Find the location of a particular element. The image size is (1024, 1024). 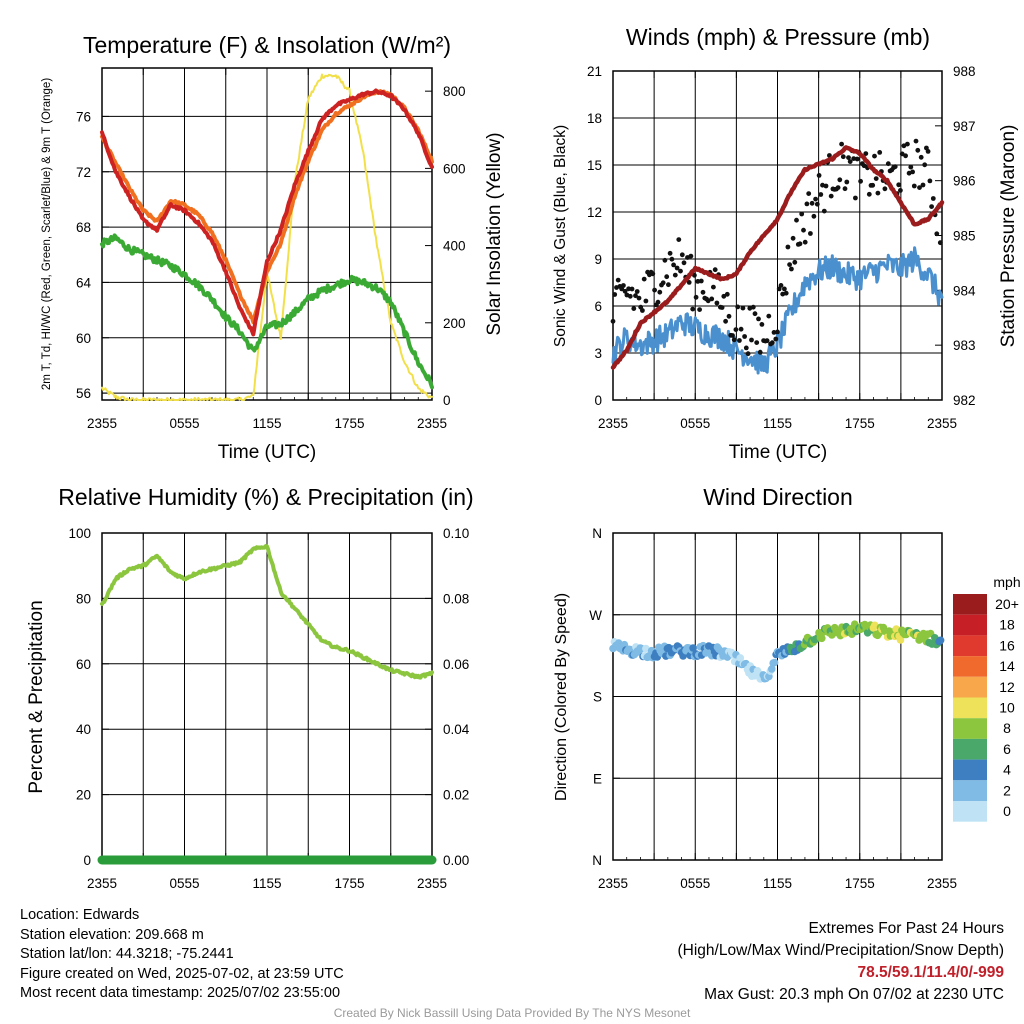

temperature-title: Temperature (F) & Insolation (W/m²) is located at coordinates (267, 45).